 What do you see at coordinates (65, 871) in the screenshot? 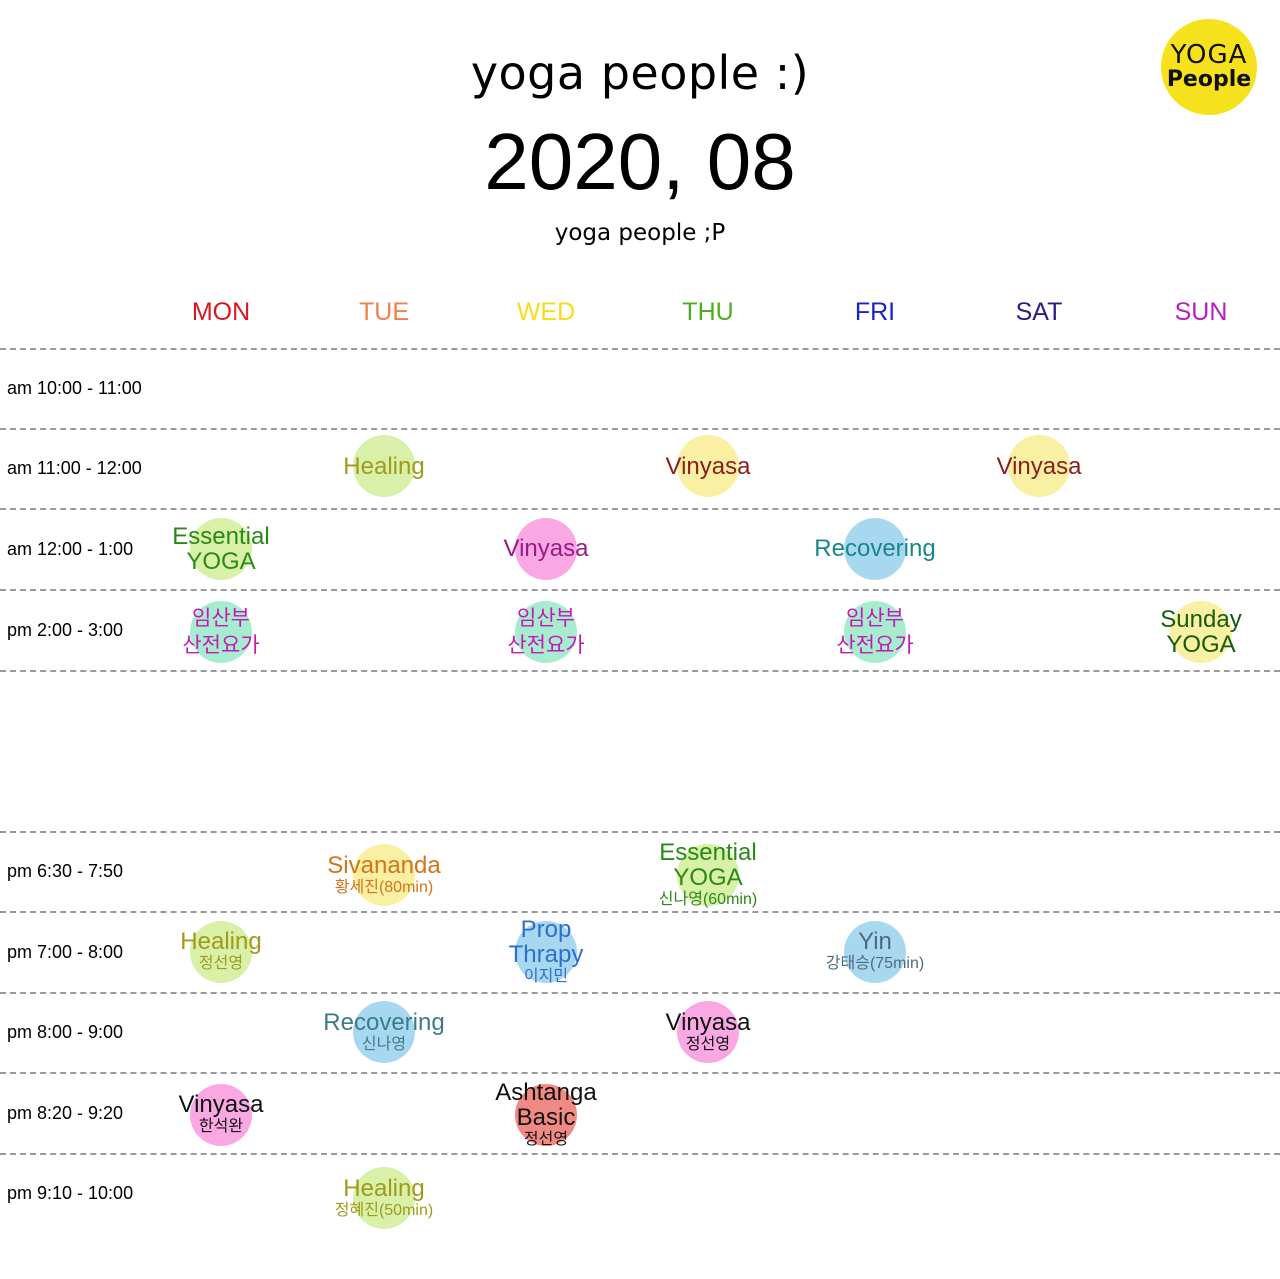
I see `time-slot-label: pm 6:30 - 7:50` at bounding box center [65, 871].